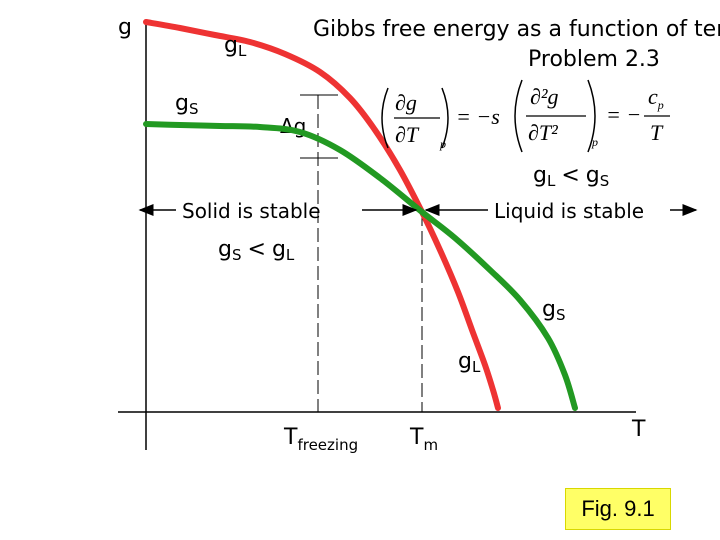 The width and height of the screenshot is (720, 540). Describe the element at coordinates (442, 144) in the screenshot. I see `eq1-subscript: p` at that location.